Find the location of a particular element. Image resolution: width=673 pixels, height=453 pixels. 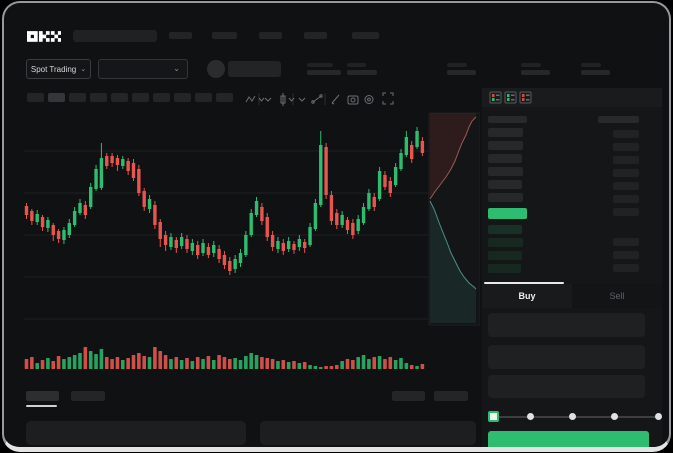

candle-type-icon is located at coordinates (287, 99).